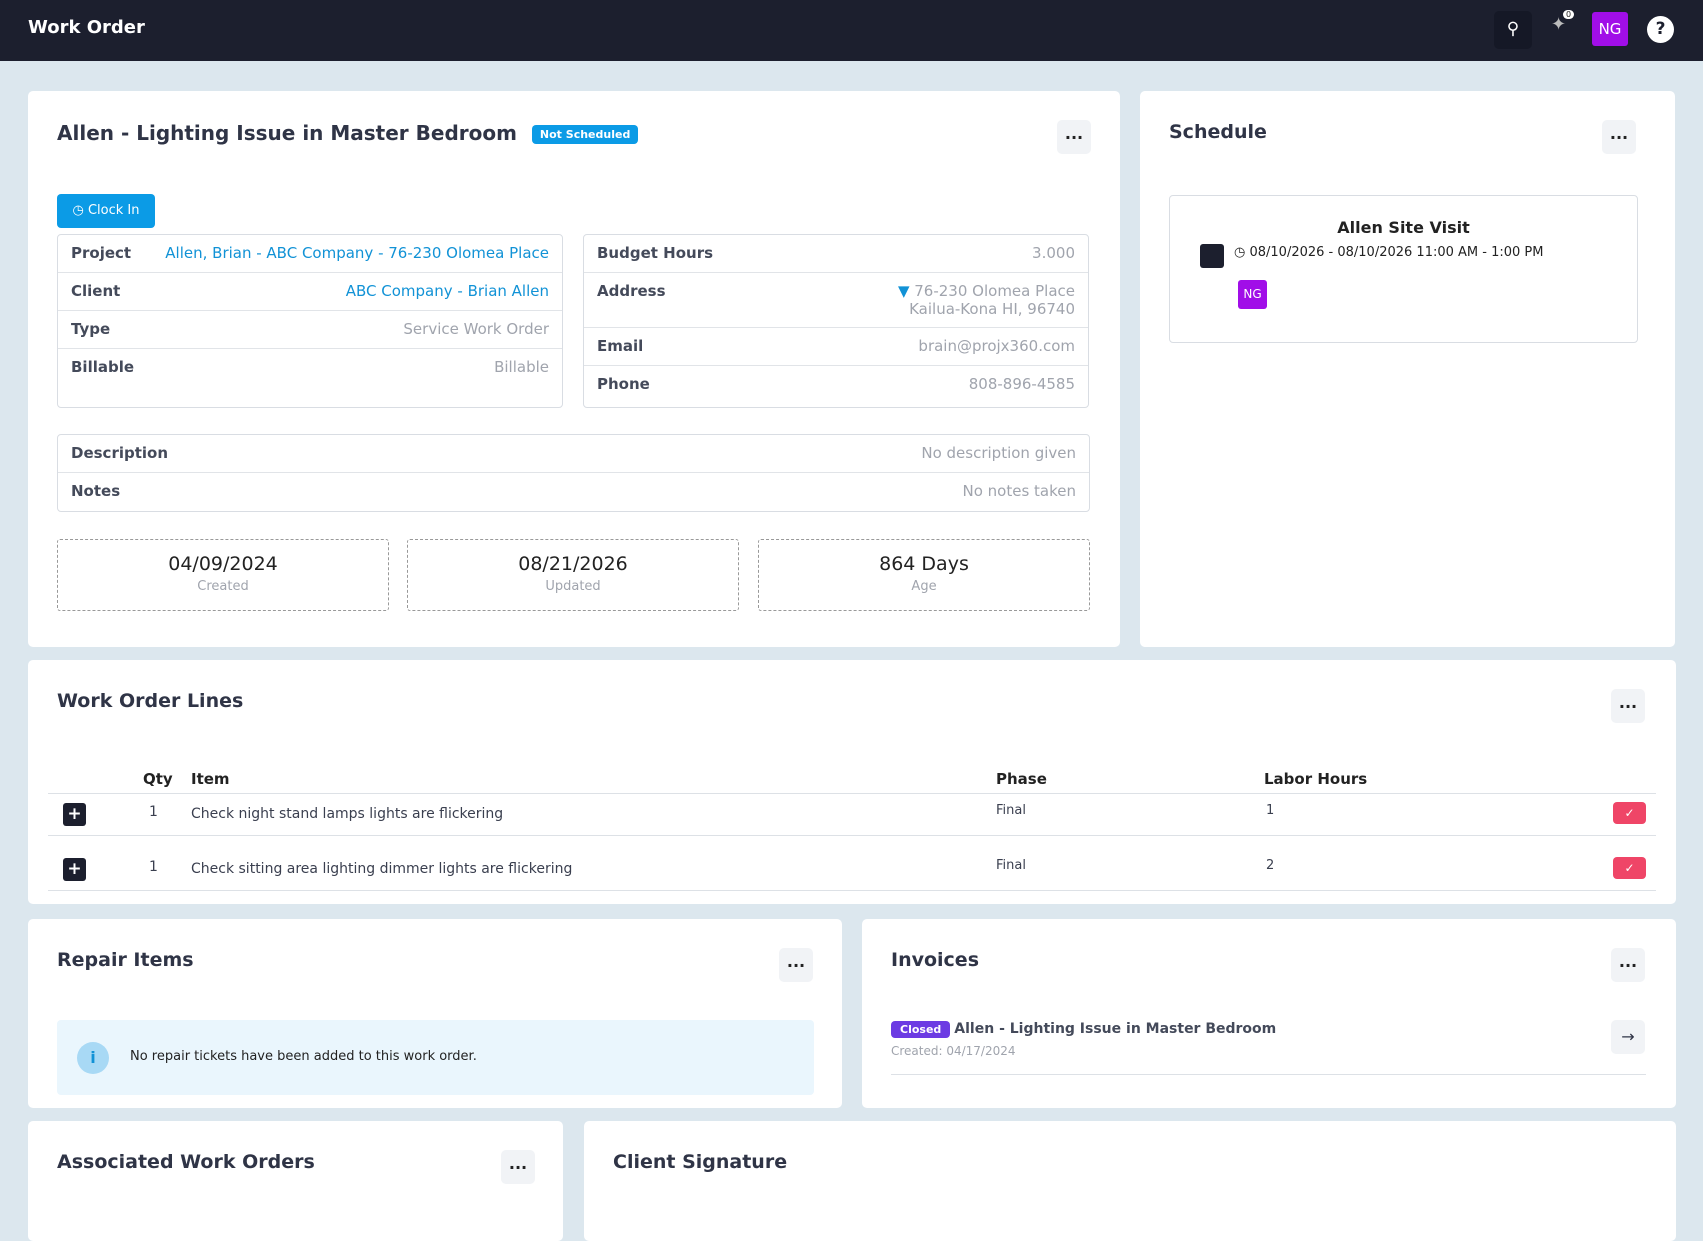  What do you see at coordinates (521, 367) in the screenshot?
I see `detail-value: Billable` at bounding box center [521, 367].